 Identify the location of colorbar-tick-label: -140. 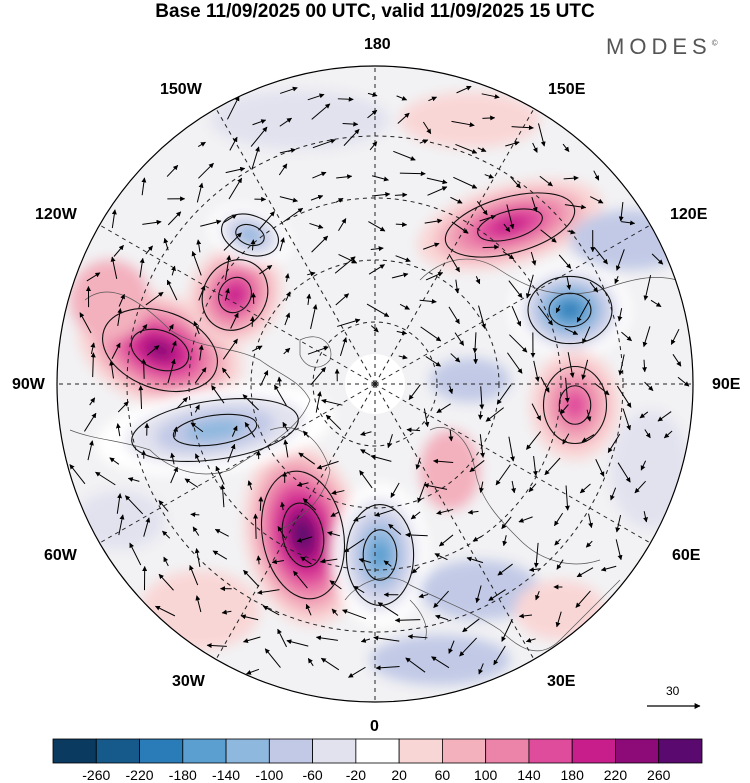
(226, 775).